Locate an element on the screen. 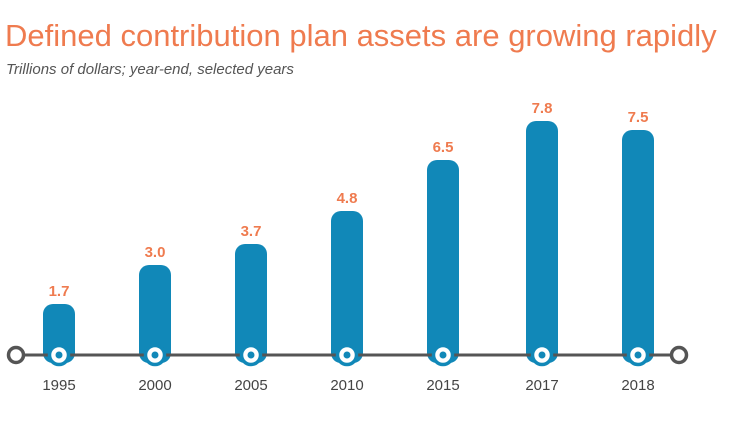 This screenshot has width=733, height=425. bar-2000 is located at coordinates (155, 314).